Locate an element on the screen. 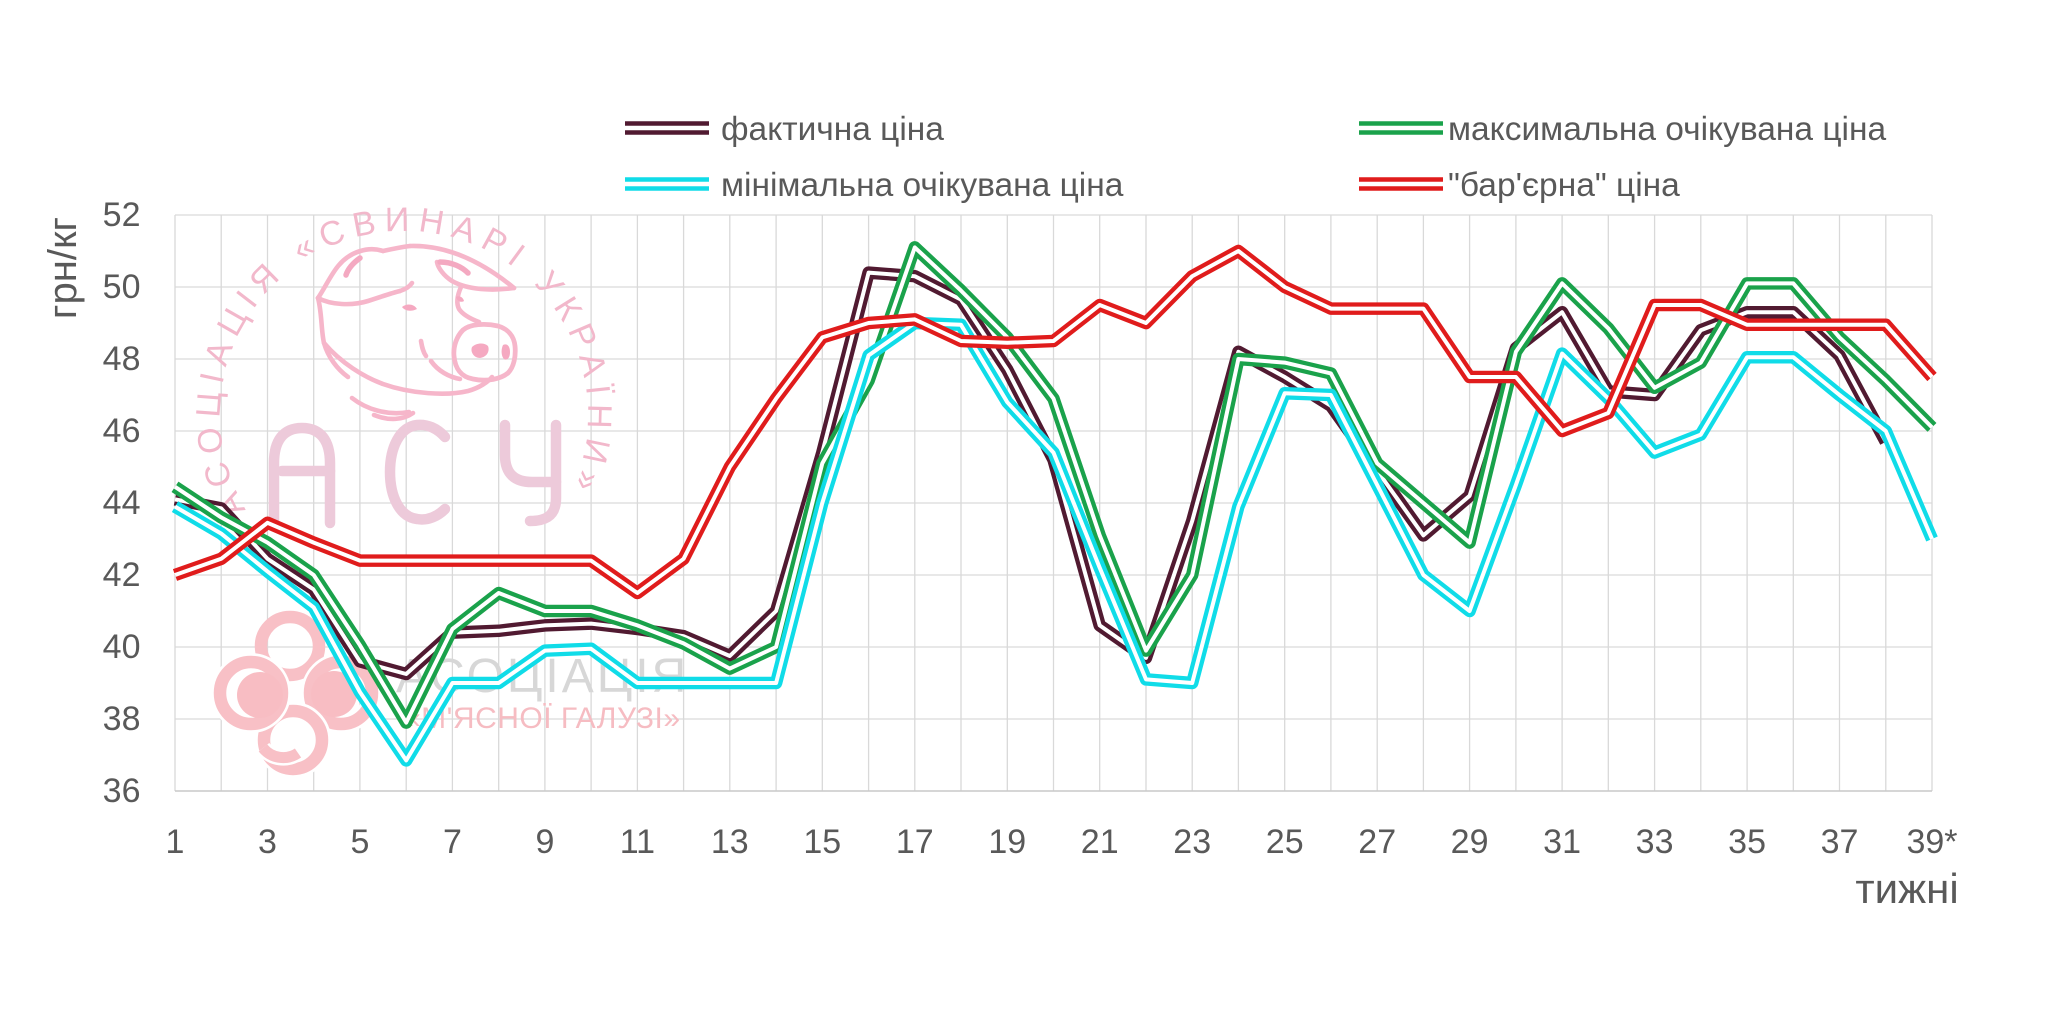 The width and height of the screenshot is (2051, 1021). svg-text: 21 is located at coordinates (1100, 842).